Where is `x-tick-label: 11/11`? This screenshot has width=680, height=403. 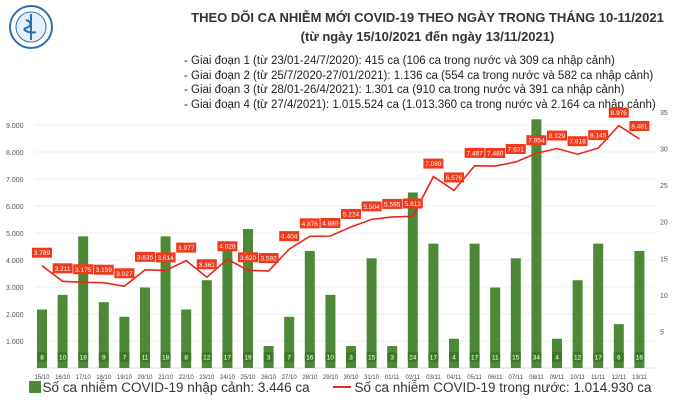
x-tick-label: 11/11 is located at coordinates (598, 377).